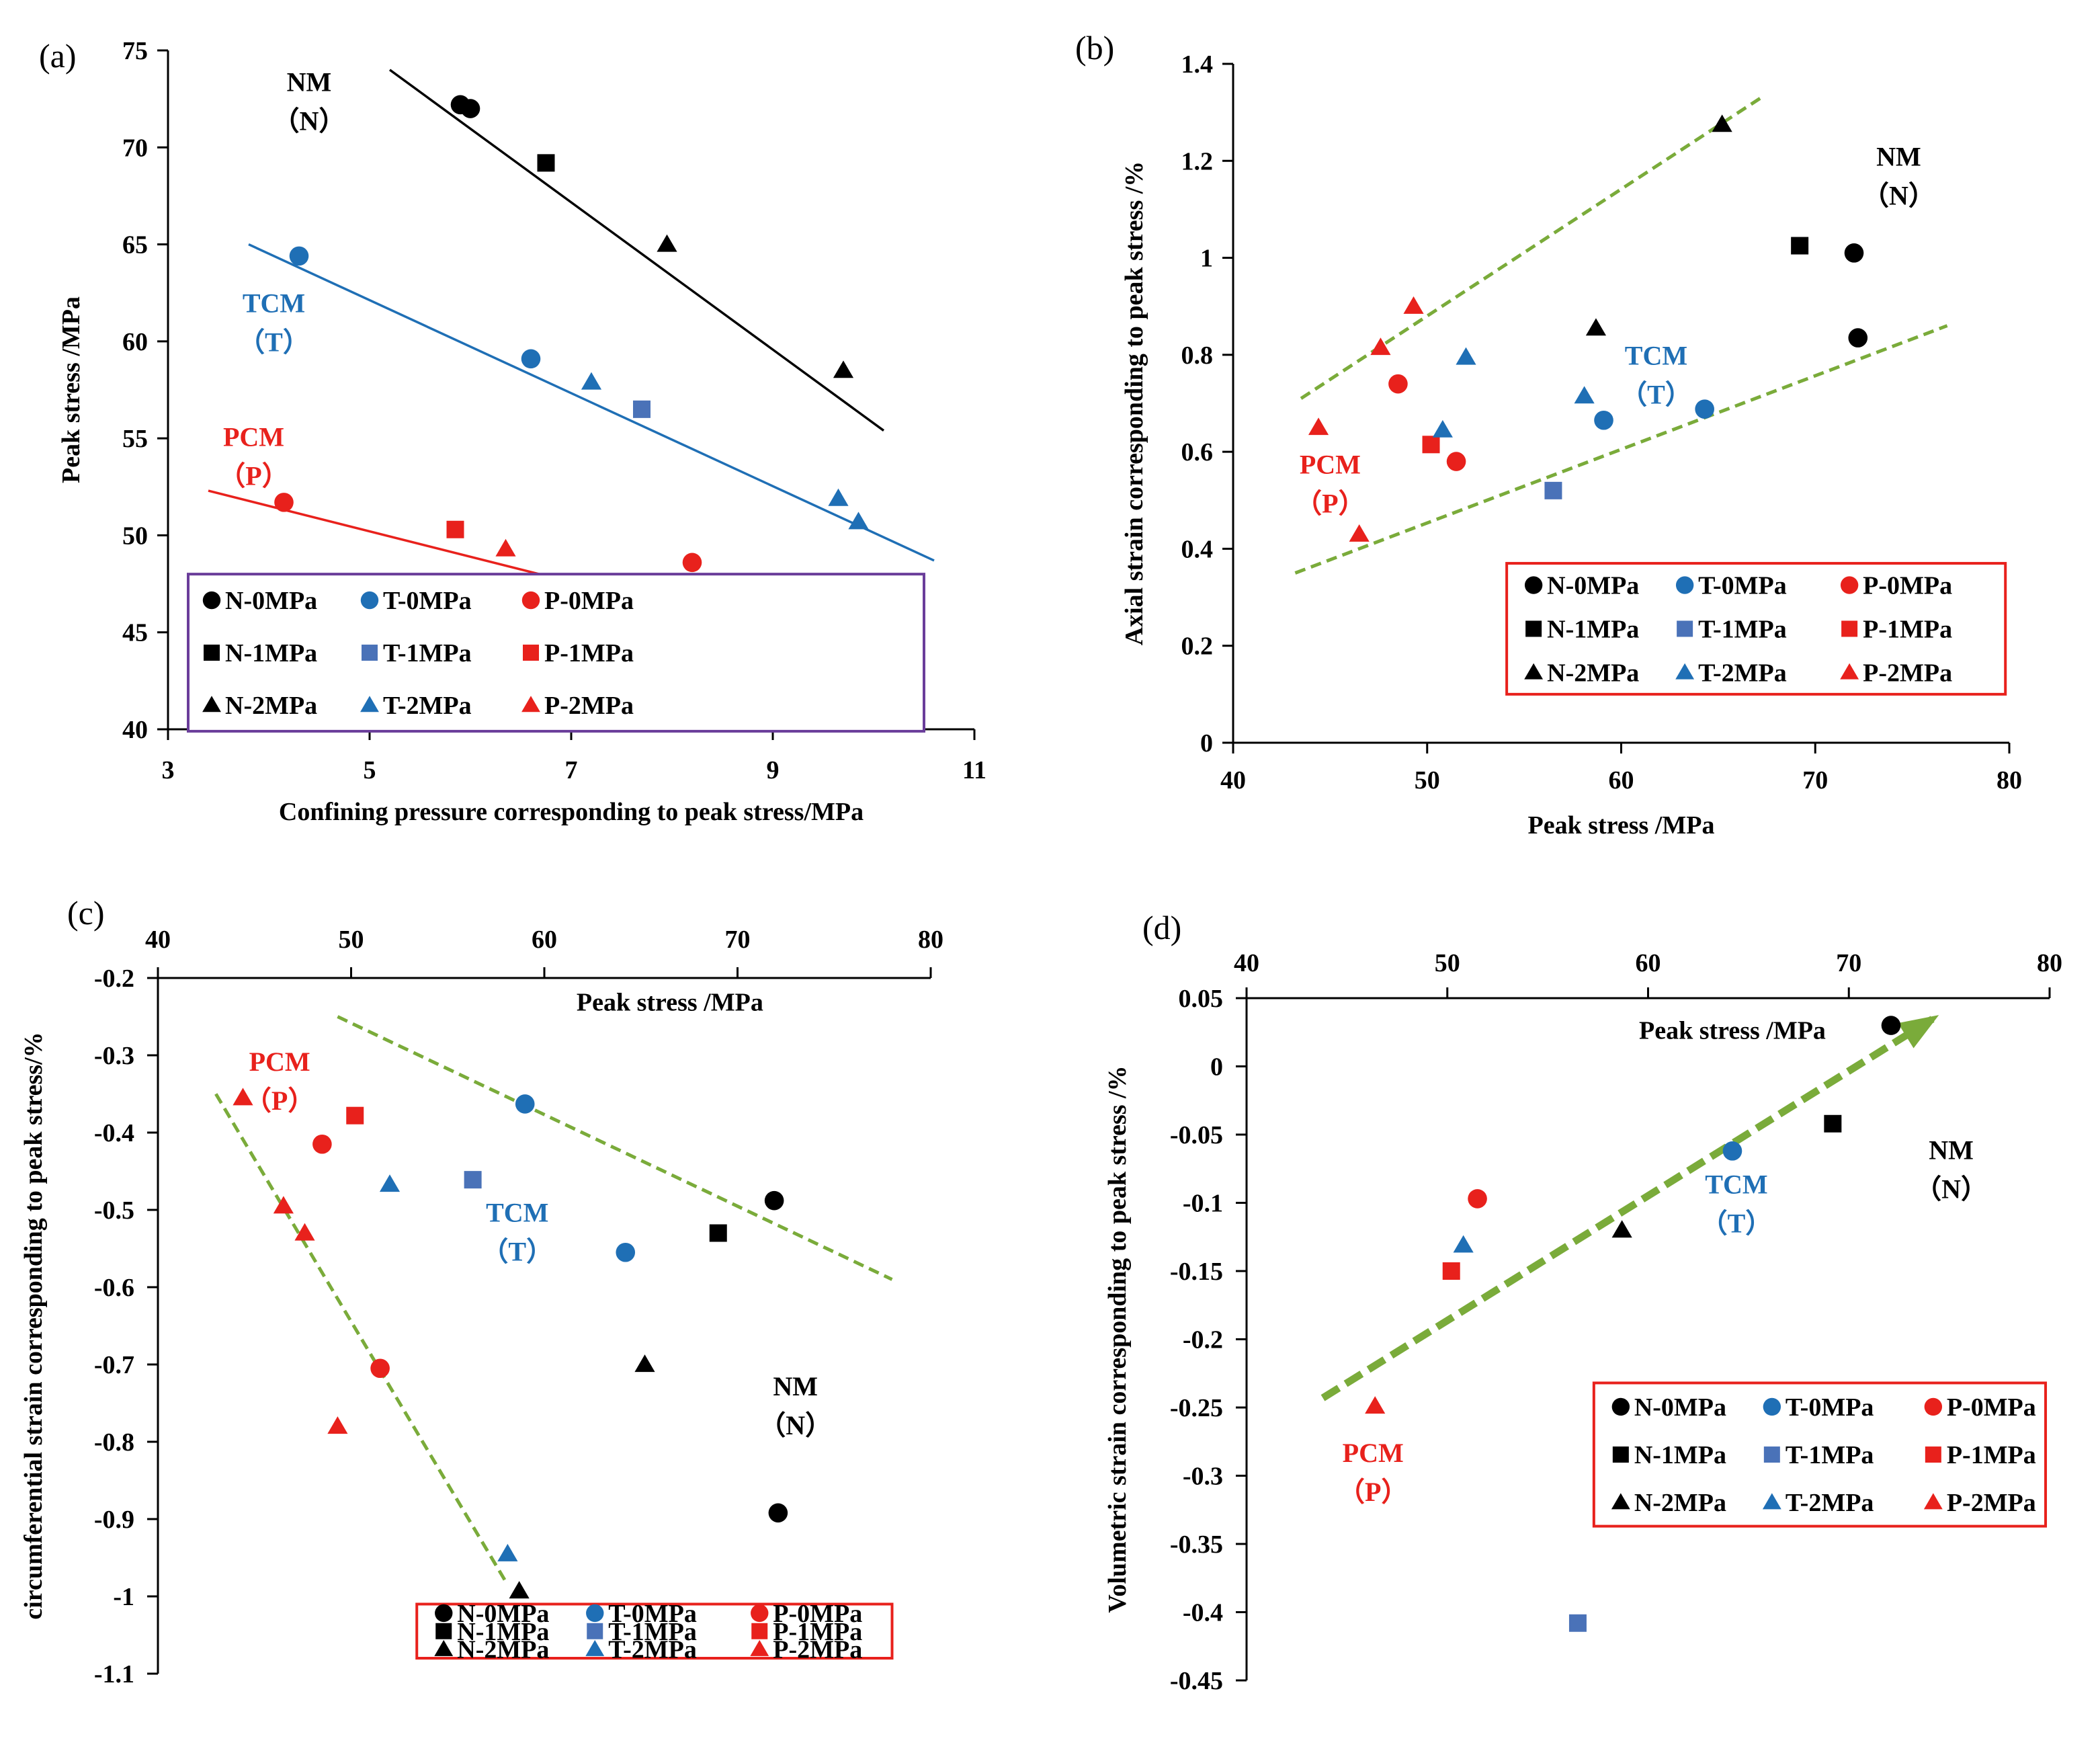 The height and width of the screenshot is (1755, 2100). I want to click on y-tick-label: -0.25, so click(1197, 1408).